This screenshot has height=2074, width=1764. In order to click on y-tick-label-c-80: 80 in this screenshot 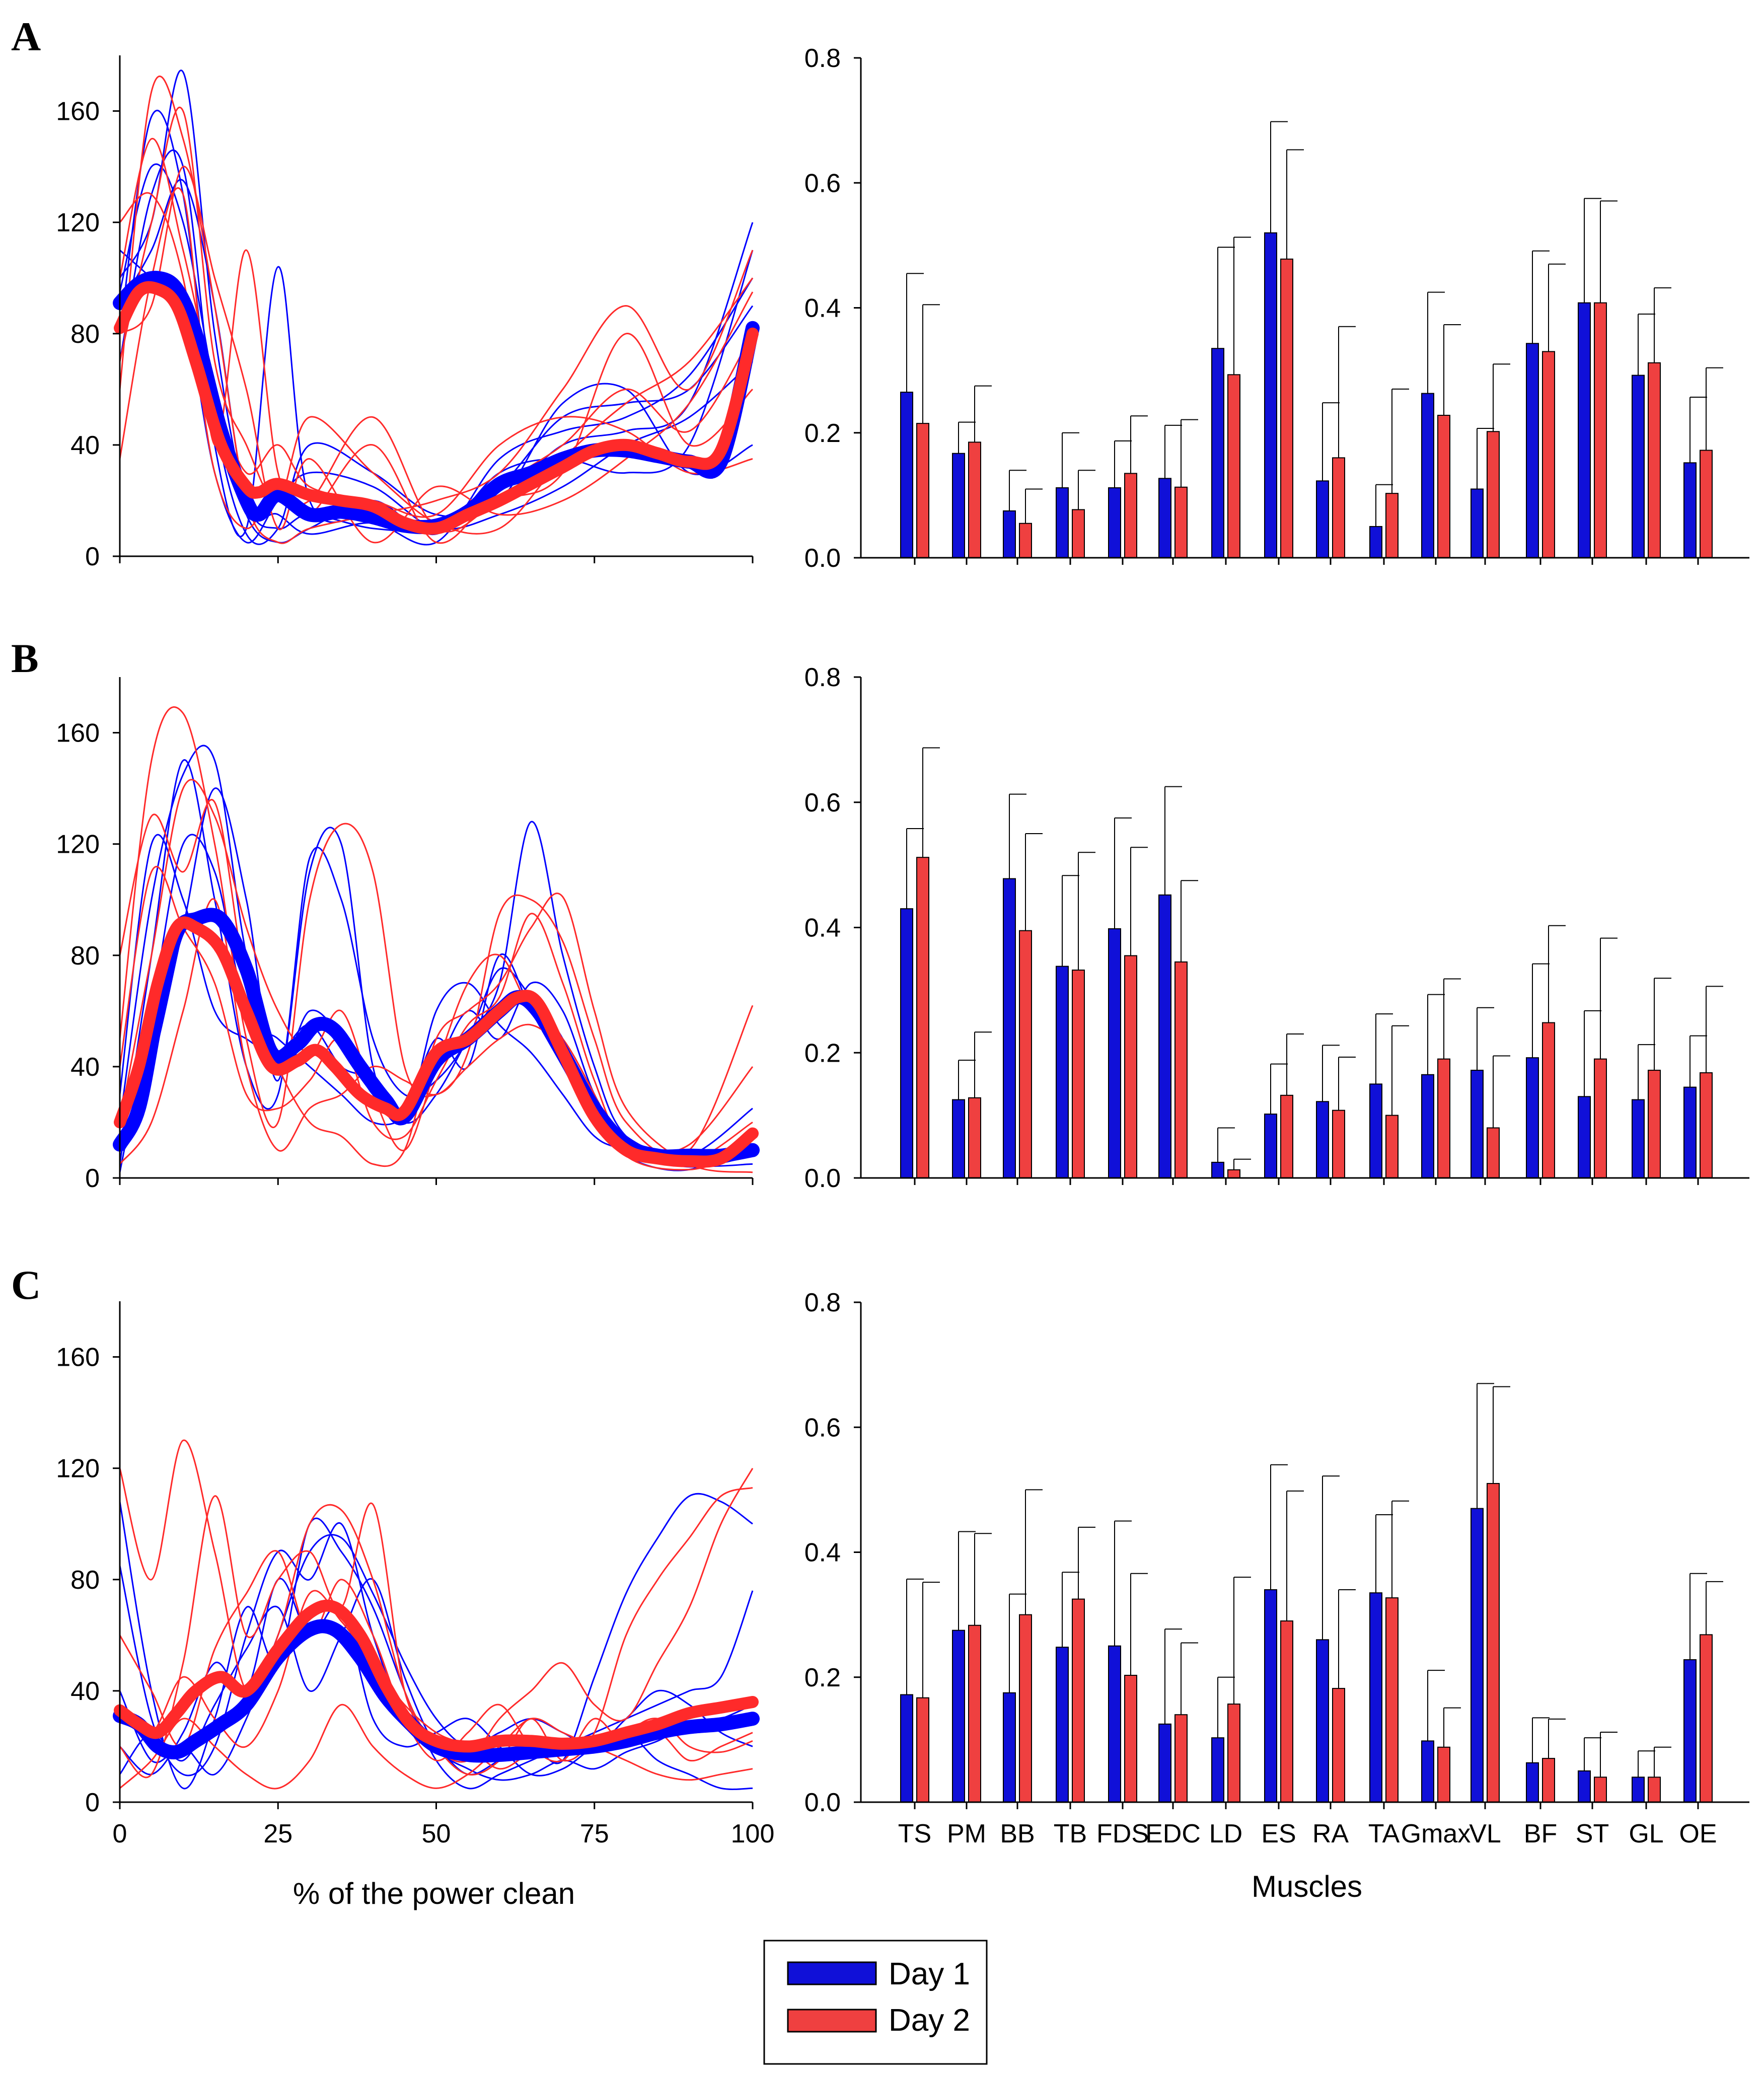, I will do `click(85, 1581)`.